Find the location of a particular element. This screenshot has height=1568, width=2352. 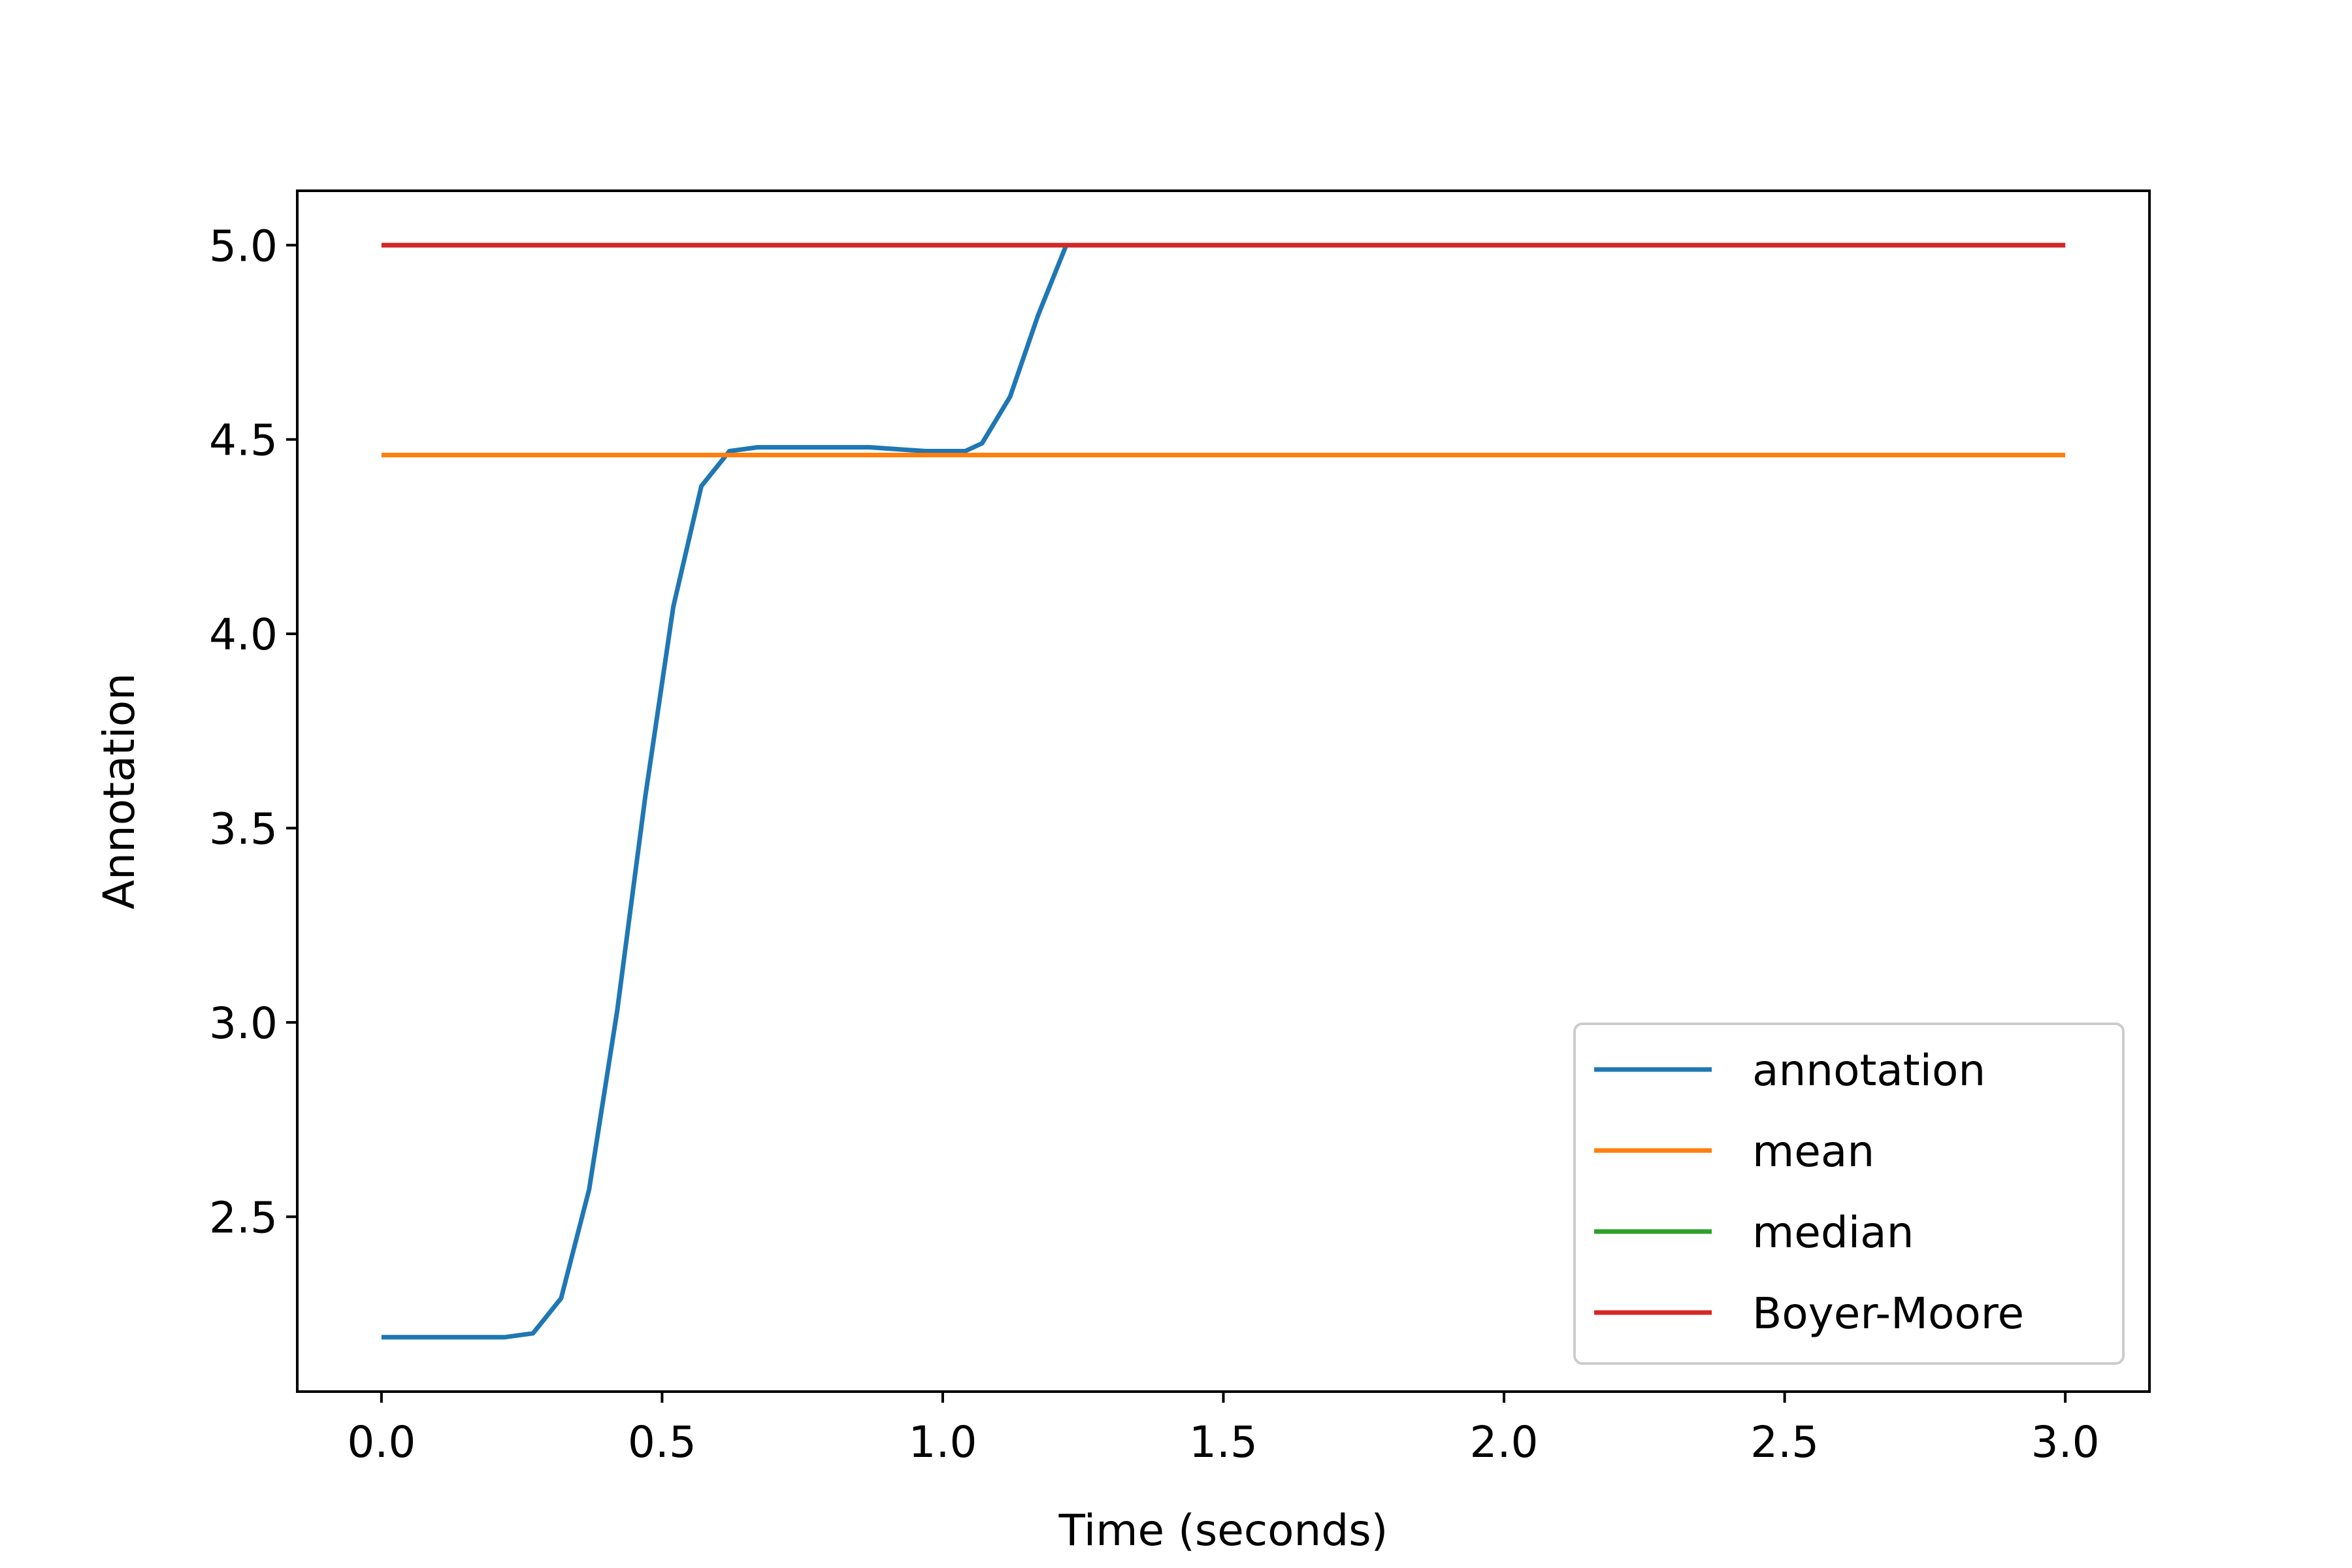

y-tick-label: 3.0 is located at coordinates (243, 1023).